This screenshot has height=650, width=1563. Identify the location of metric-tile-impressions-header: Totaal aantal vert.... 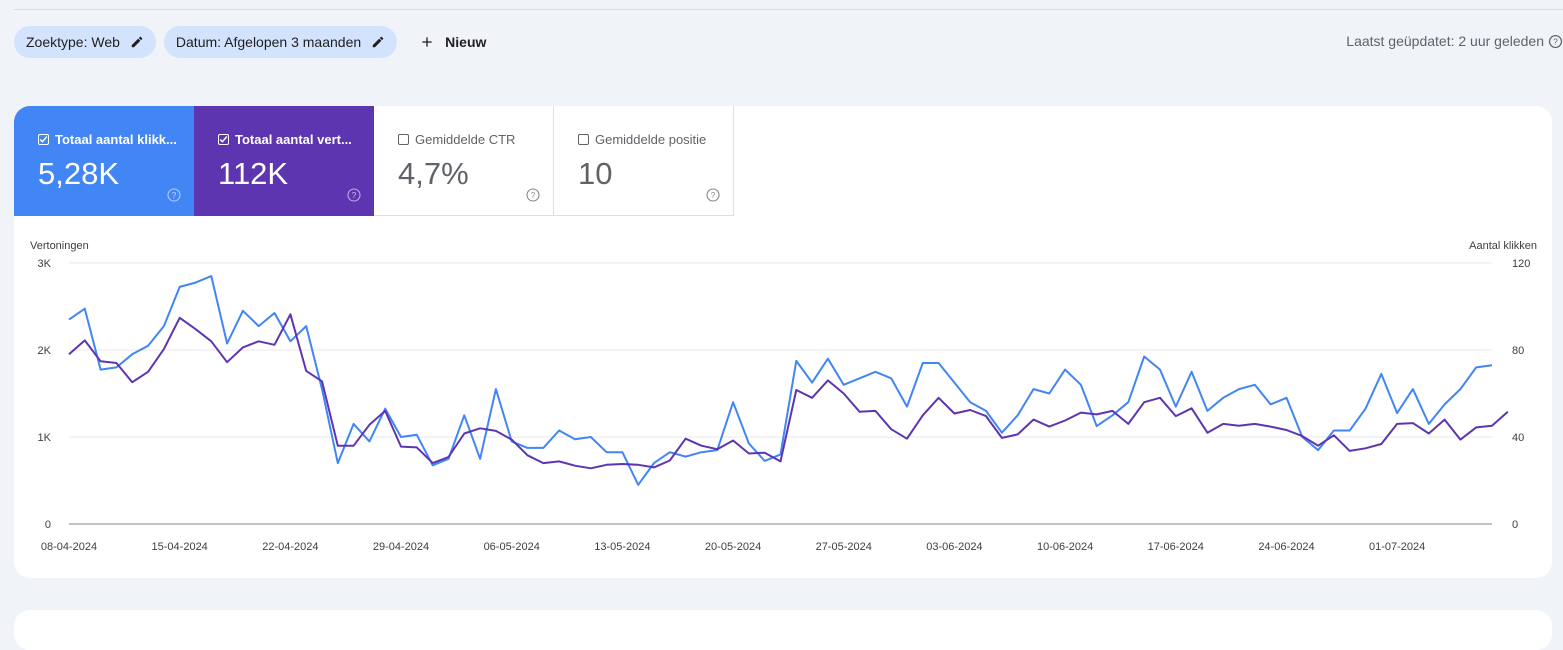
(285, 139).